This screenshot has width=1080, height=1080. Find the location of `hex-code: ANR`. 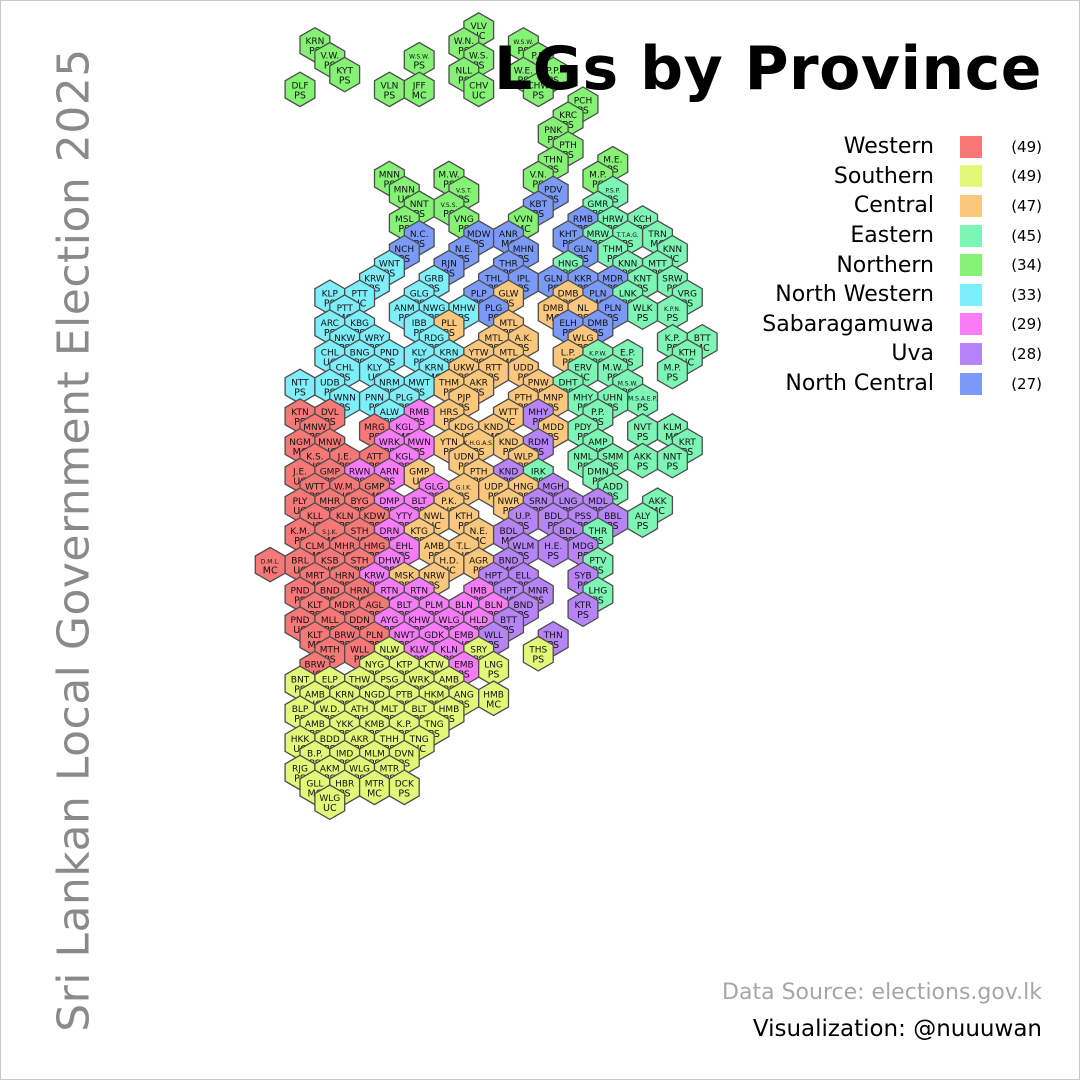

hex-code: ANR is located at coordinates (508, 235).